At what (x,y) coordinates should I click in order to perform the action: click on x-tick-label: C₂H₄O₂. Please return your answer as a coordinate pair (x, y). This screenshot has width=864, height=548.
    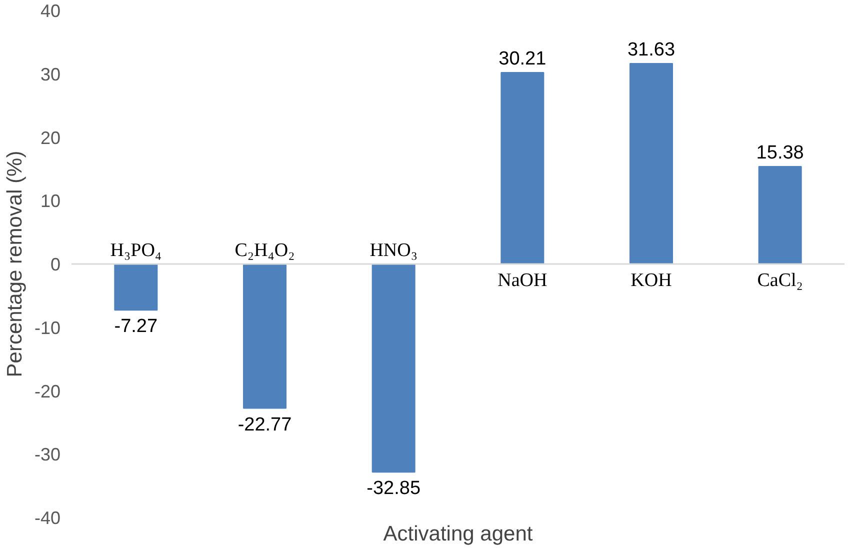
    Looking at the image, I should click on (264, 250).